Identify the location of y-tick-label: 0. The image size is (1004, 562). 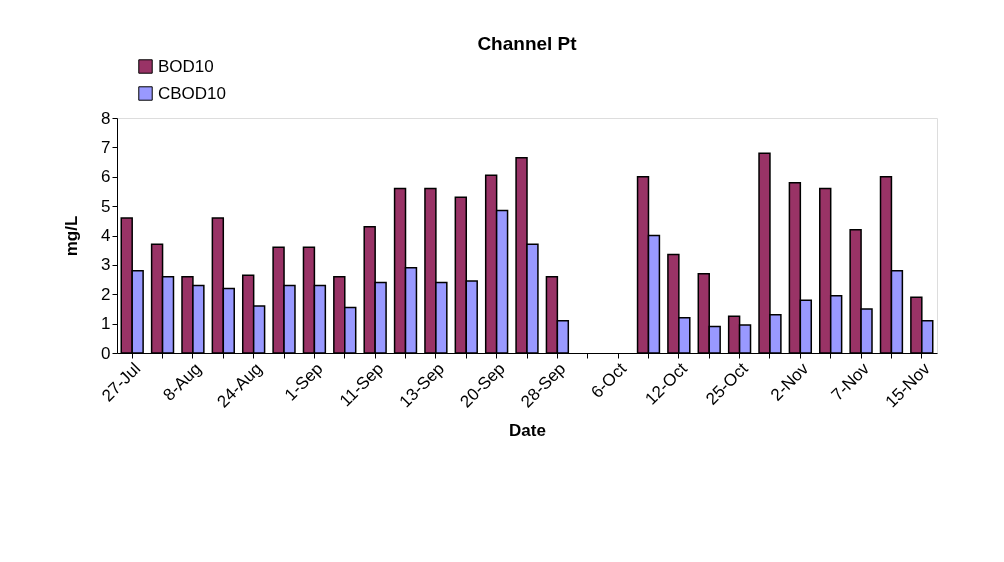
(106, 353).